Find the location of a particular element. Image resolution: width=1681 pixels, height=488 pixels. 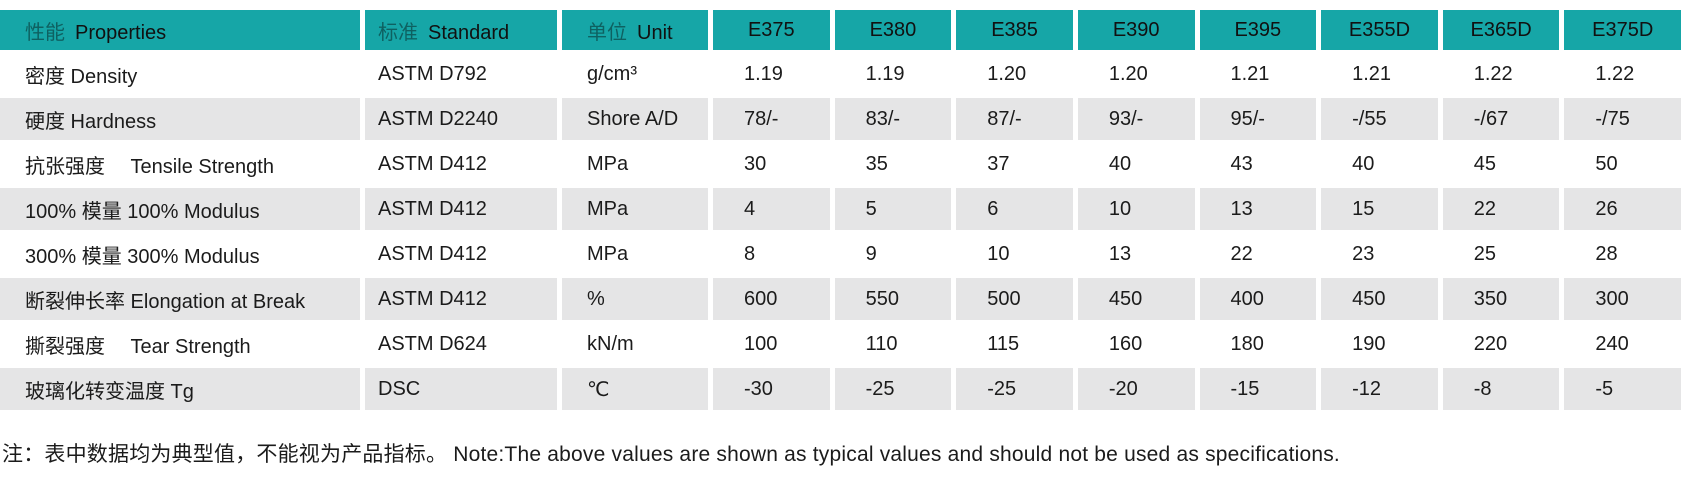

value-cell: 600 is located at coordinates (771, 299).